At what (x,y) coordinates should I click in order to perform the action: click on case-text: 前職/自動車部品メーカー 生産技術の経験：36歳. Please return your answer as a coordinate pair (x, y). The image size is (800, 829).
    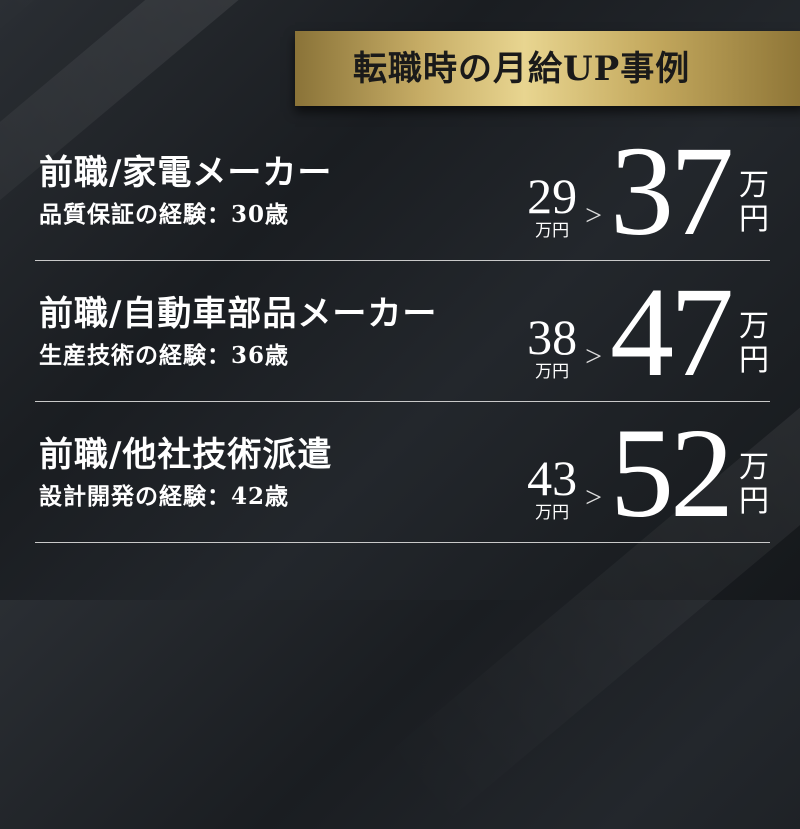
    Looking at the image, I should click on (238, 332).